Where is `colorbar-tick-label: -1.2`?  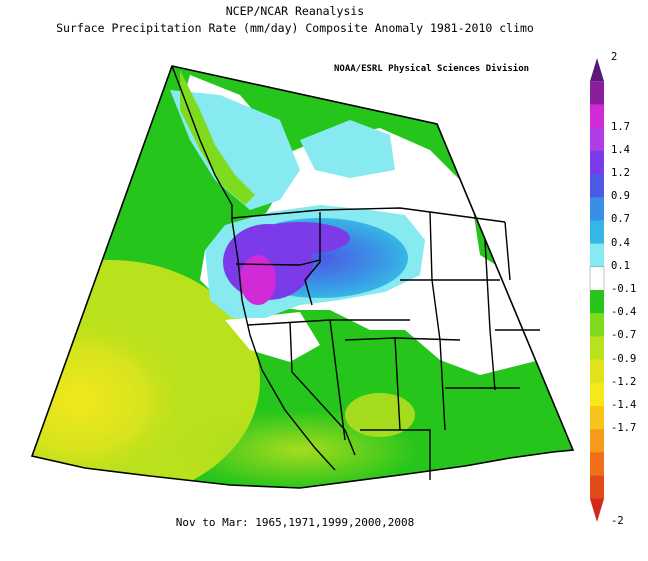
colorbar-tick-label: -1.2 is located at coordinates (624, 381).